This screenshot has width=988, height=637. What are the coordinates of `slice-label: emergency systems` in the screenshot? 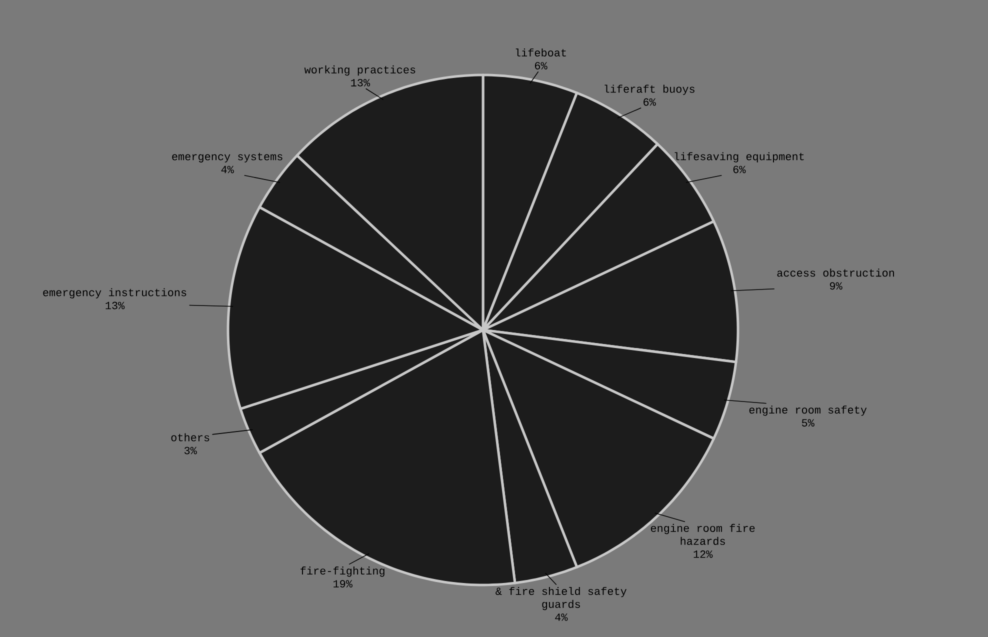 It's located at (227, 157).